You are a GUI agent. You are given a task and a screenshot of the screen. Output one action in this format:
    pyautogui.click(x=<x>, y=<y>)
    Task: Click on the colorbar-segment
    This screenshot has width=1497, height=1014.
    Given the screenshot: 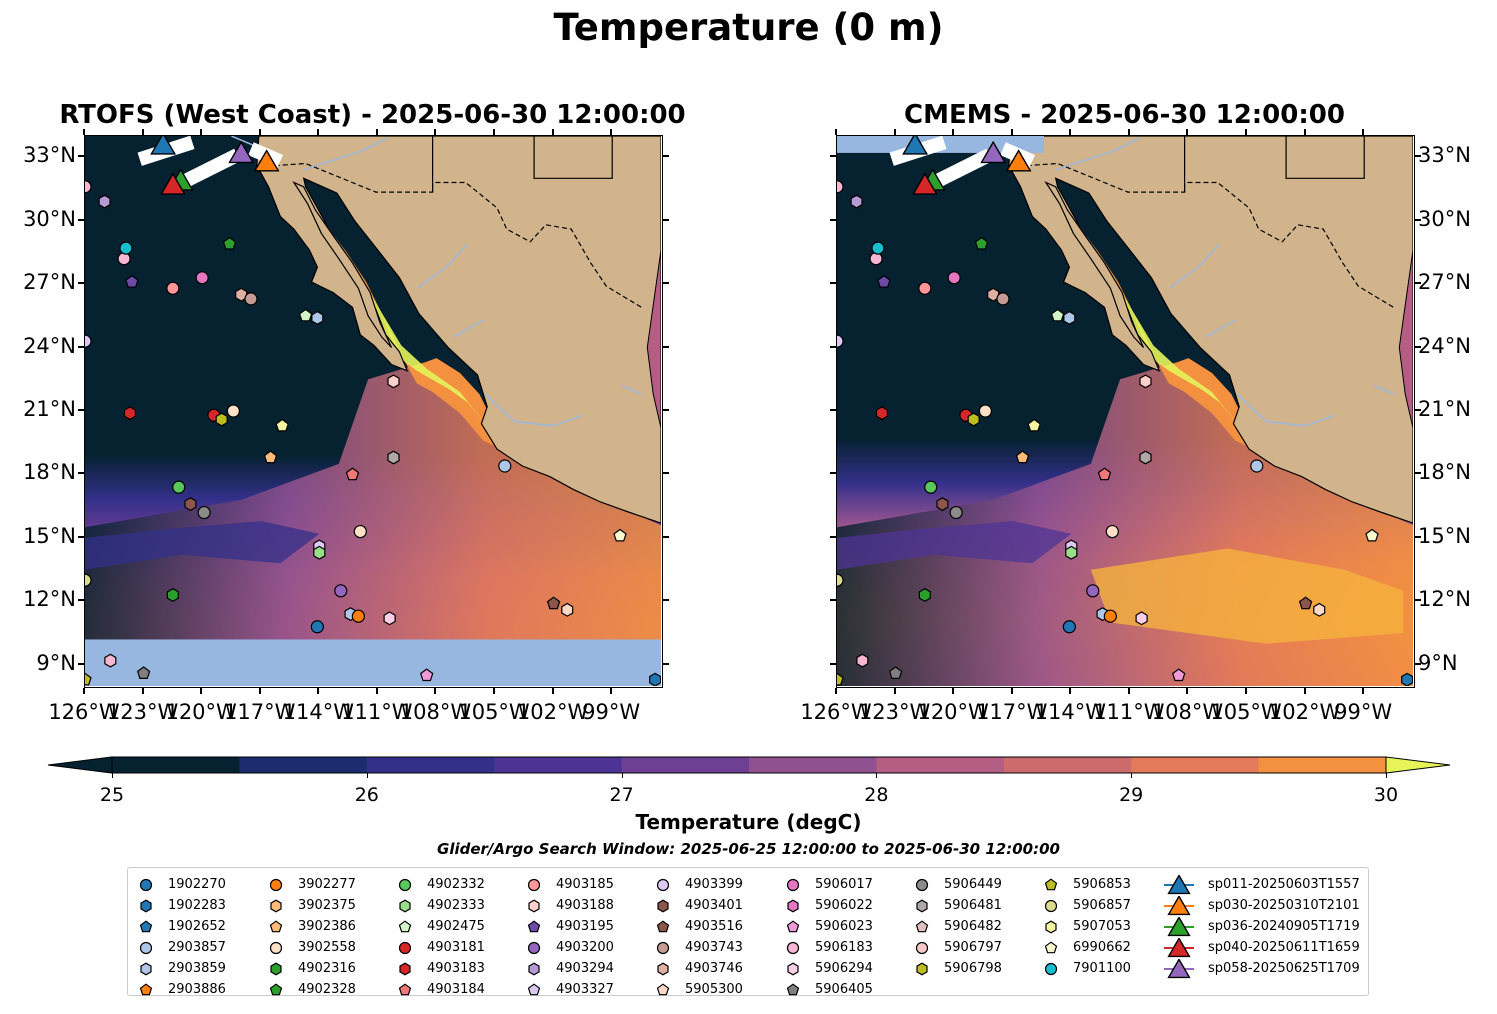 What is the action you would take?
    pyautogui.click(x=685, y=765)
    